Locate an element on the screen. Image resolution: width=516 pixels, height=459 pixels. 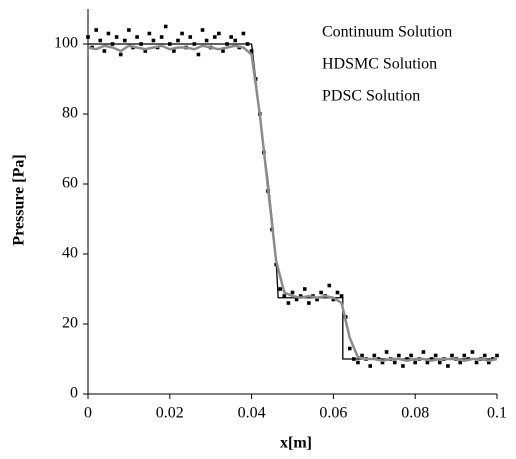
y-tick-label: 60 is located at coordinates (70, 183).